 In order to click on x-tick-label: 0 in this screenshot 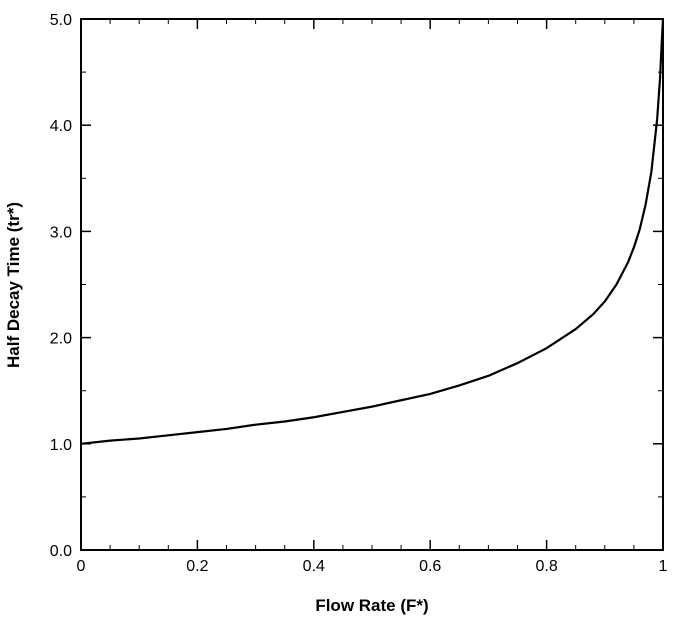, I will do `click(81, 566)`.